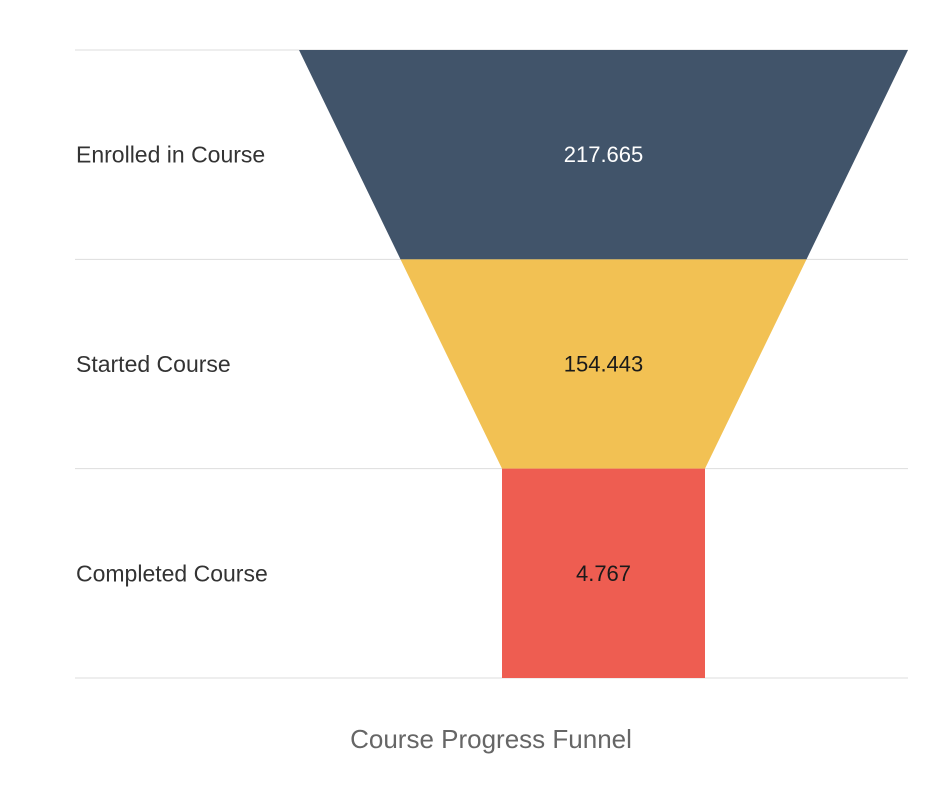 Image resolution: width=940 pixels, height=789 pixels. I want to click on value-label: 217.665, so click(604, 154).